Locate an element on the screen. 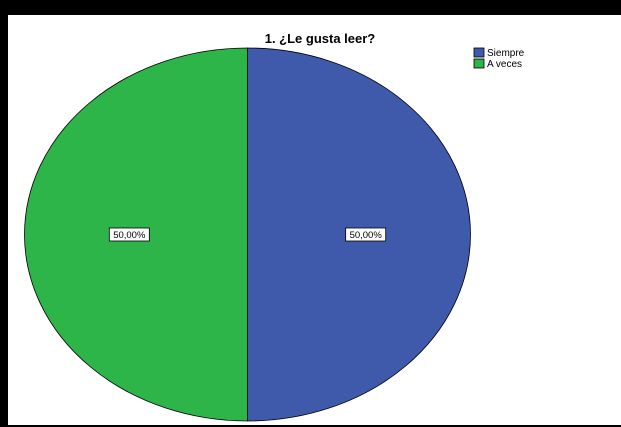  data-label-siempre: 50,00% is located at coordinates (366, 234).